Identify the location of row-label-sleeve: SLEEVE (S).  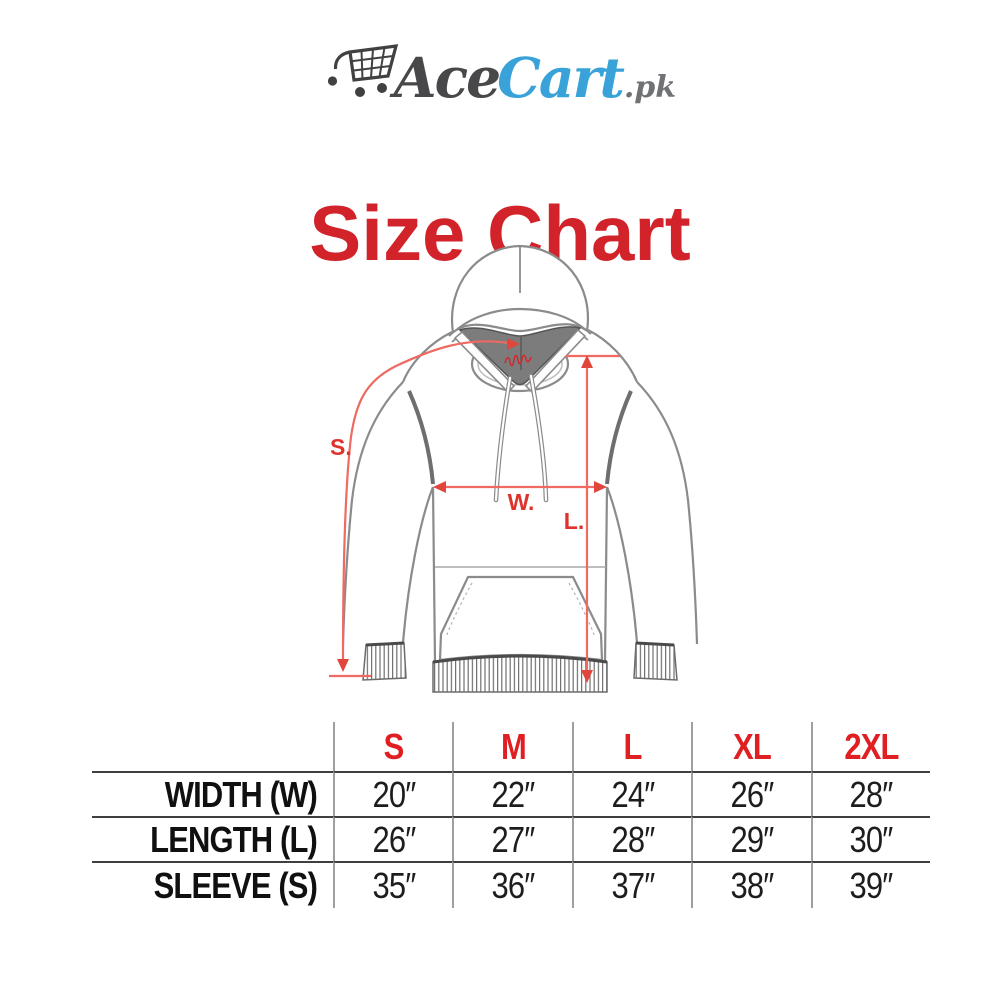
(212, 884).